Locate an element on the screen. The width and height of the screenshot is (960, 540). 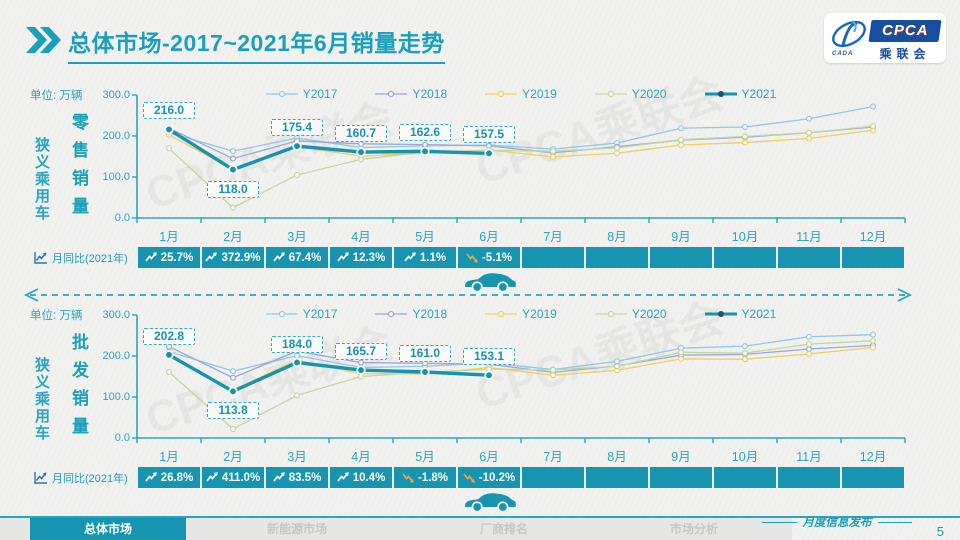
yoy-cell: 12.3% is located at coordinates (361, 257).